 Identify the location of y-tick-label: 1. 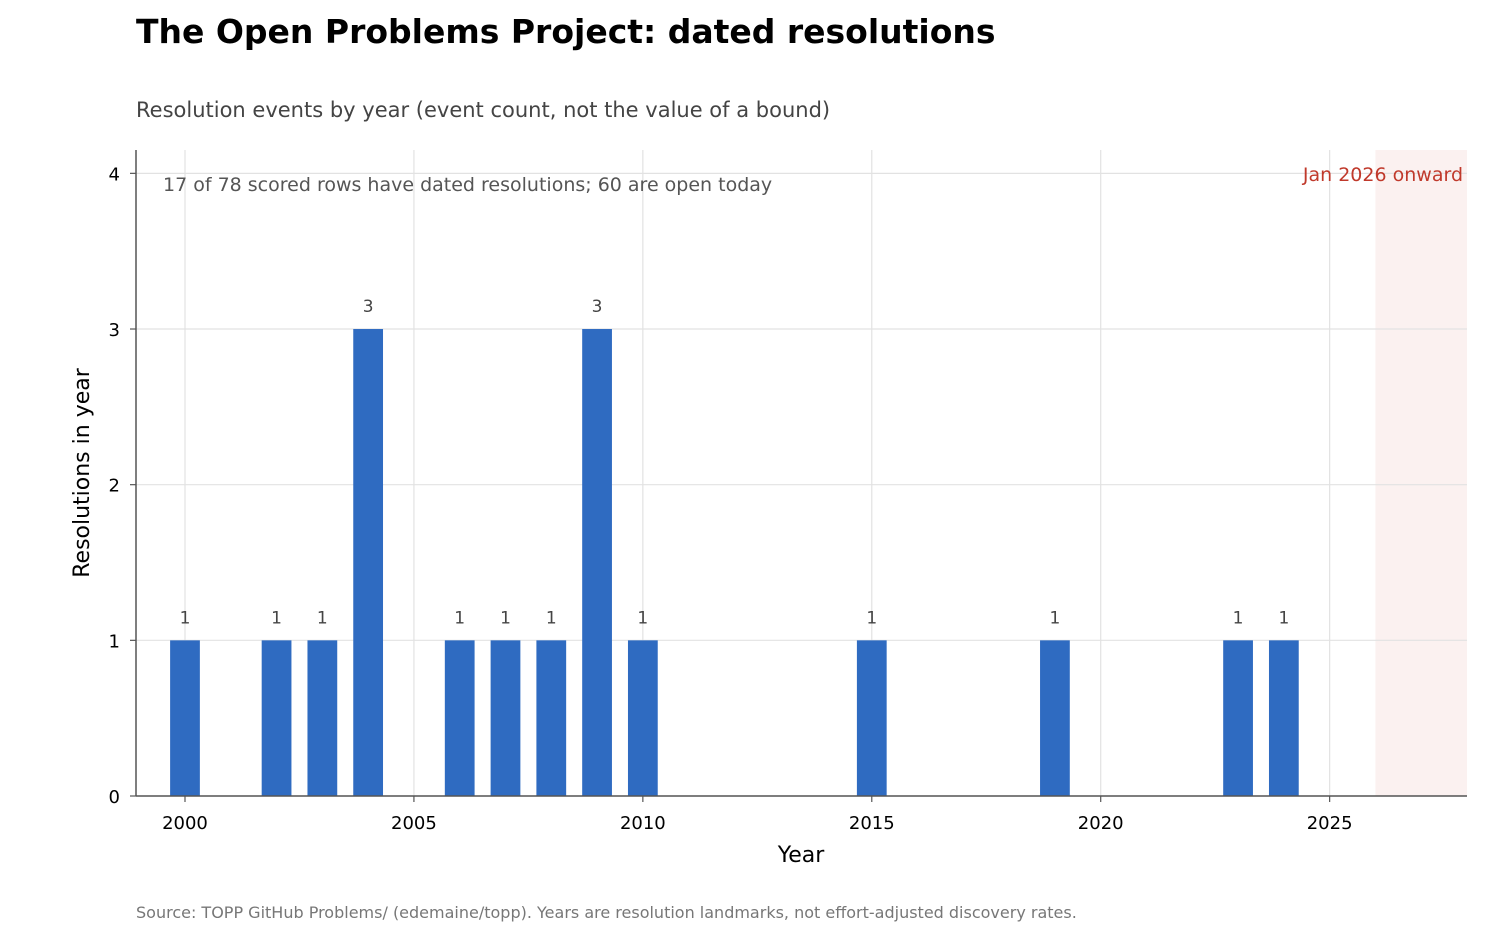
(114, 641).